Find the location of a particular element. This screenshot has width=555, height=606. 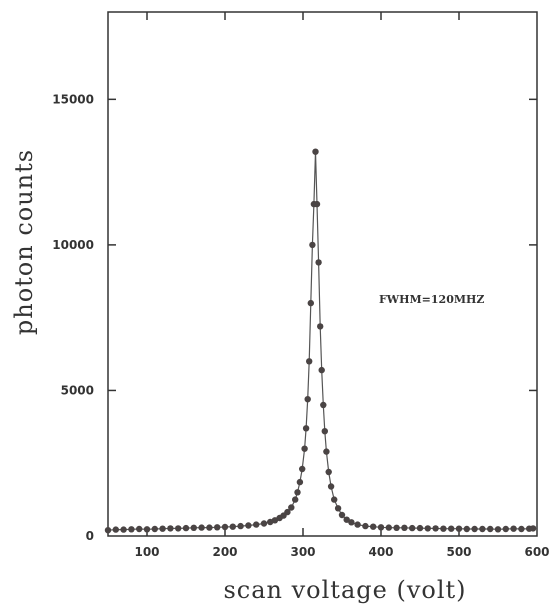

y-tick-label: 15000 is located at coordinates (73, 99).